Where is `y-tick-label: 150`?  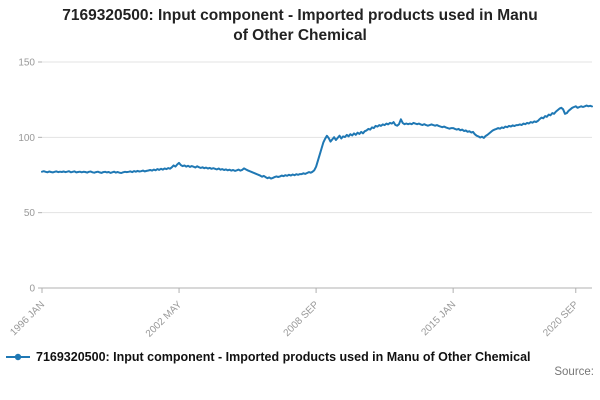 y-tick-label: 150 is located at coordinates (26, 63).